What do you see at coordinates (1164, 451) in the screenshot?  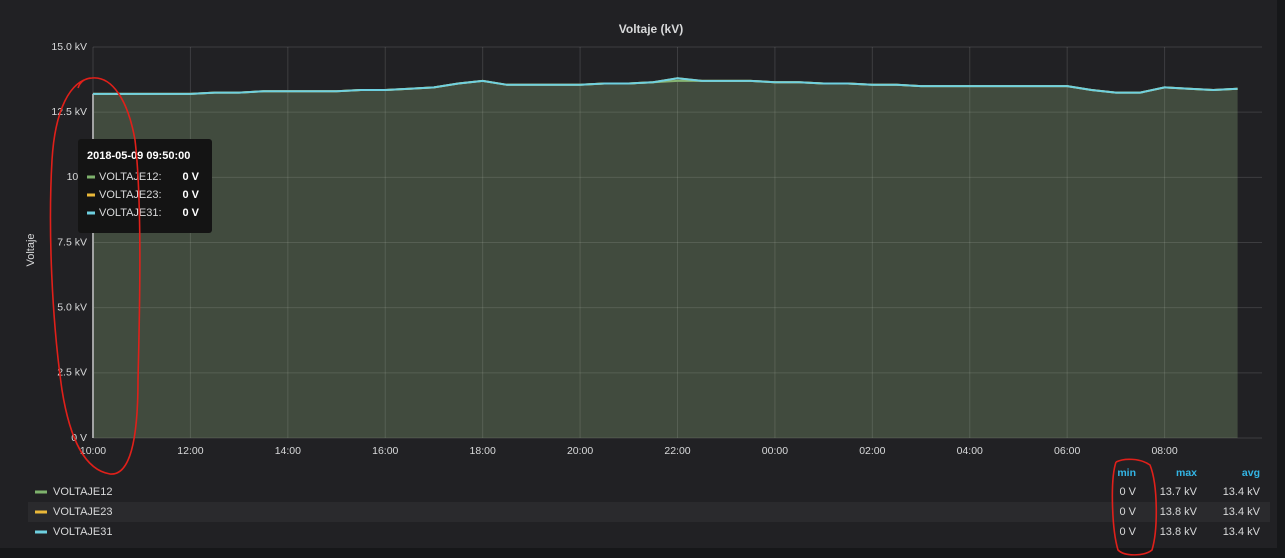 I see `x-tick-label: 08:00` at bounding box center [1164, 451].